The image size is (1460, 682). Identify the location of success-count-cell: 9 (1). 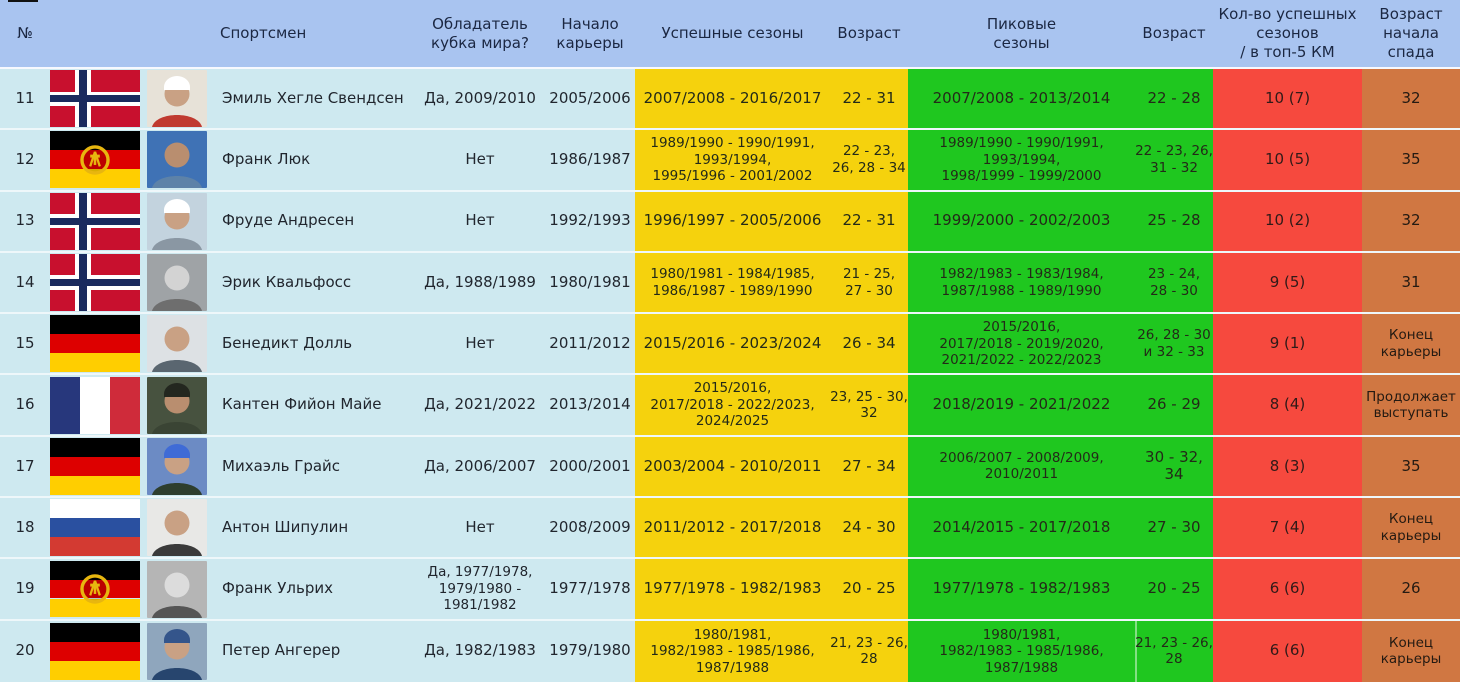
(1287, 344).